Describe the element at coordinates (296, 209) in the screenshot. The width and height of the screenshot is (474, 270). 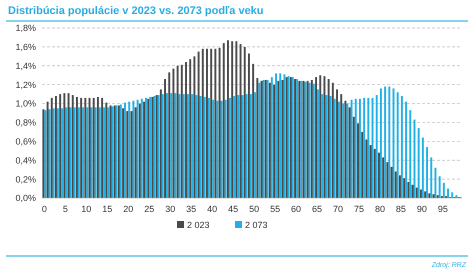
I see `x-tick-label: 60` at that location.